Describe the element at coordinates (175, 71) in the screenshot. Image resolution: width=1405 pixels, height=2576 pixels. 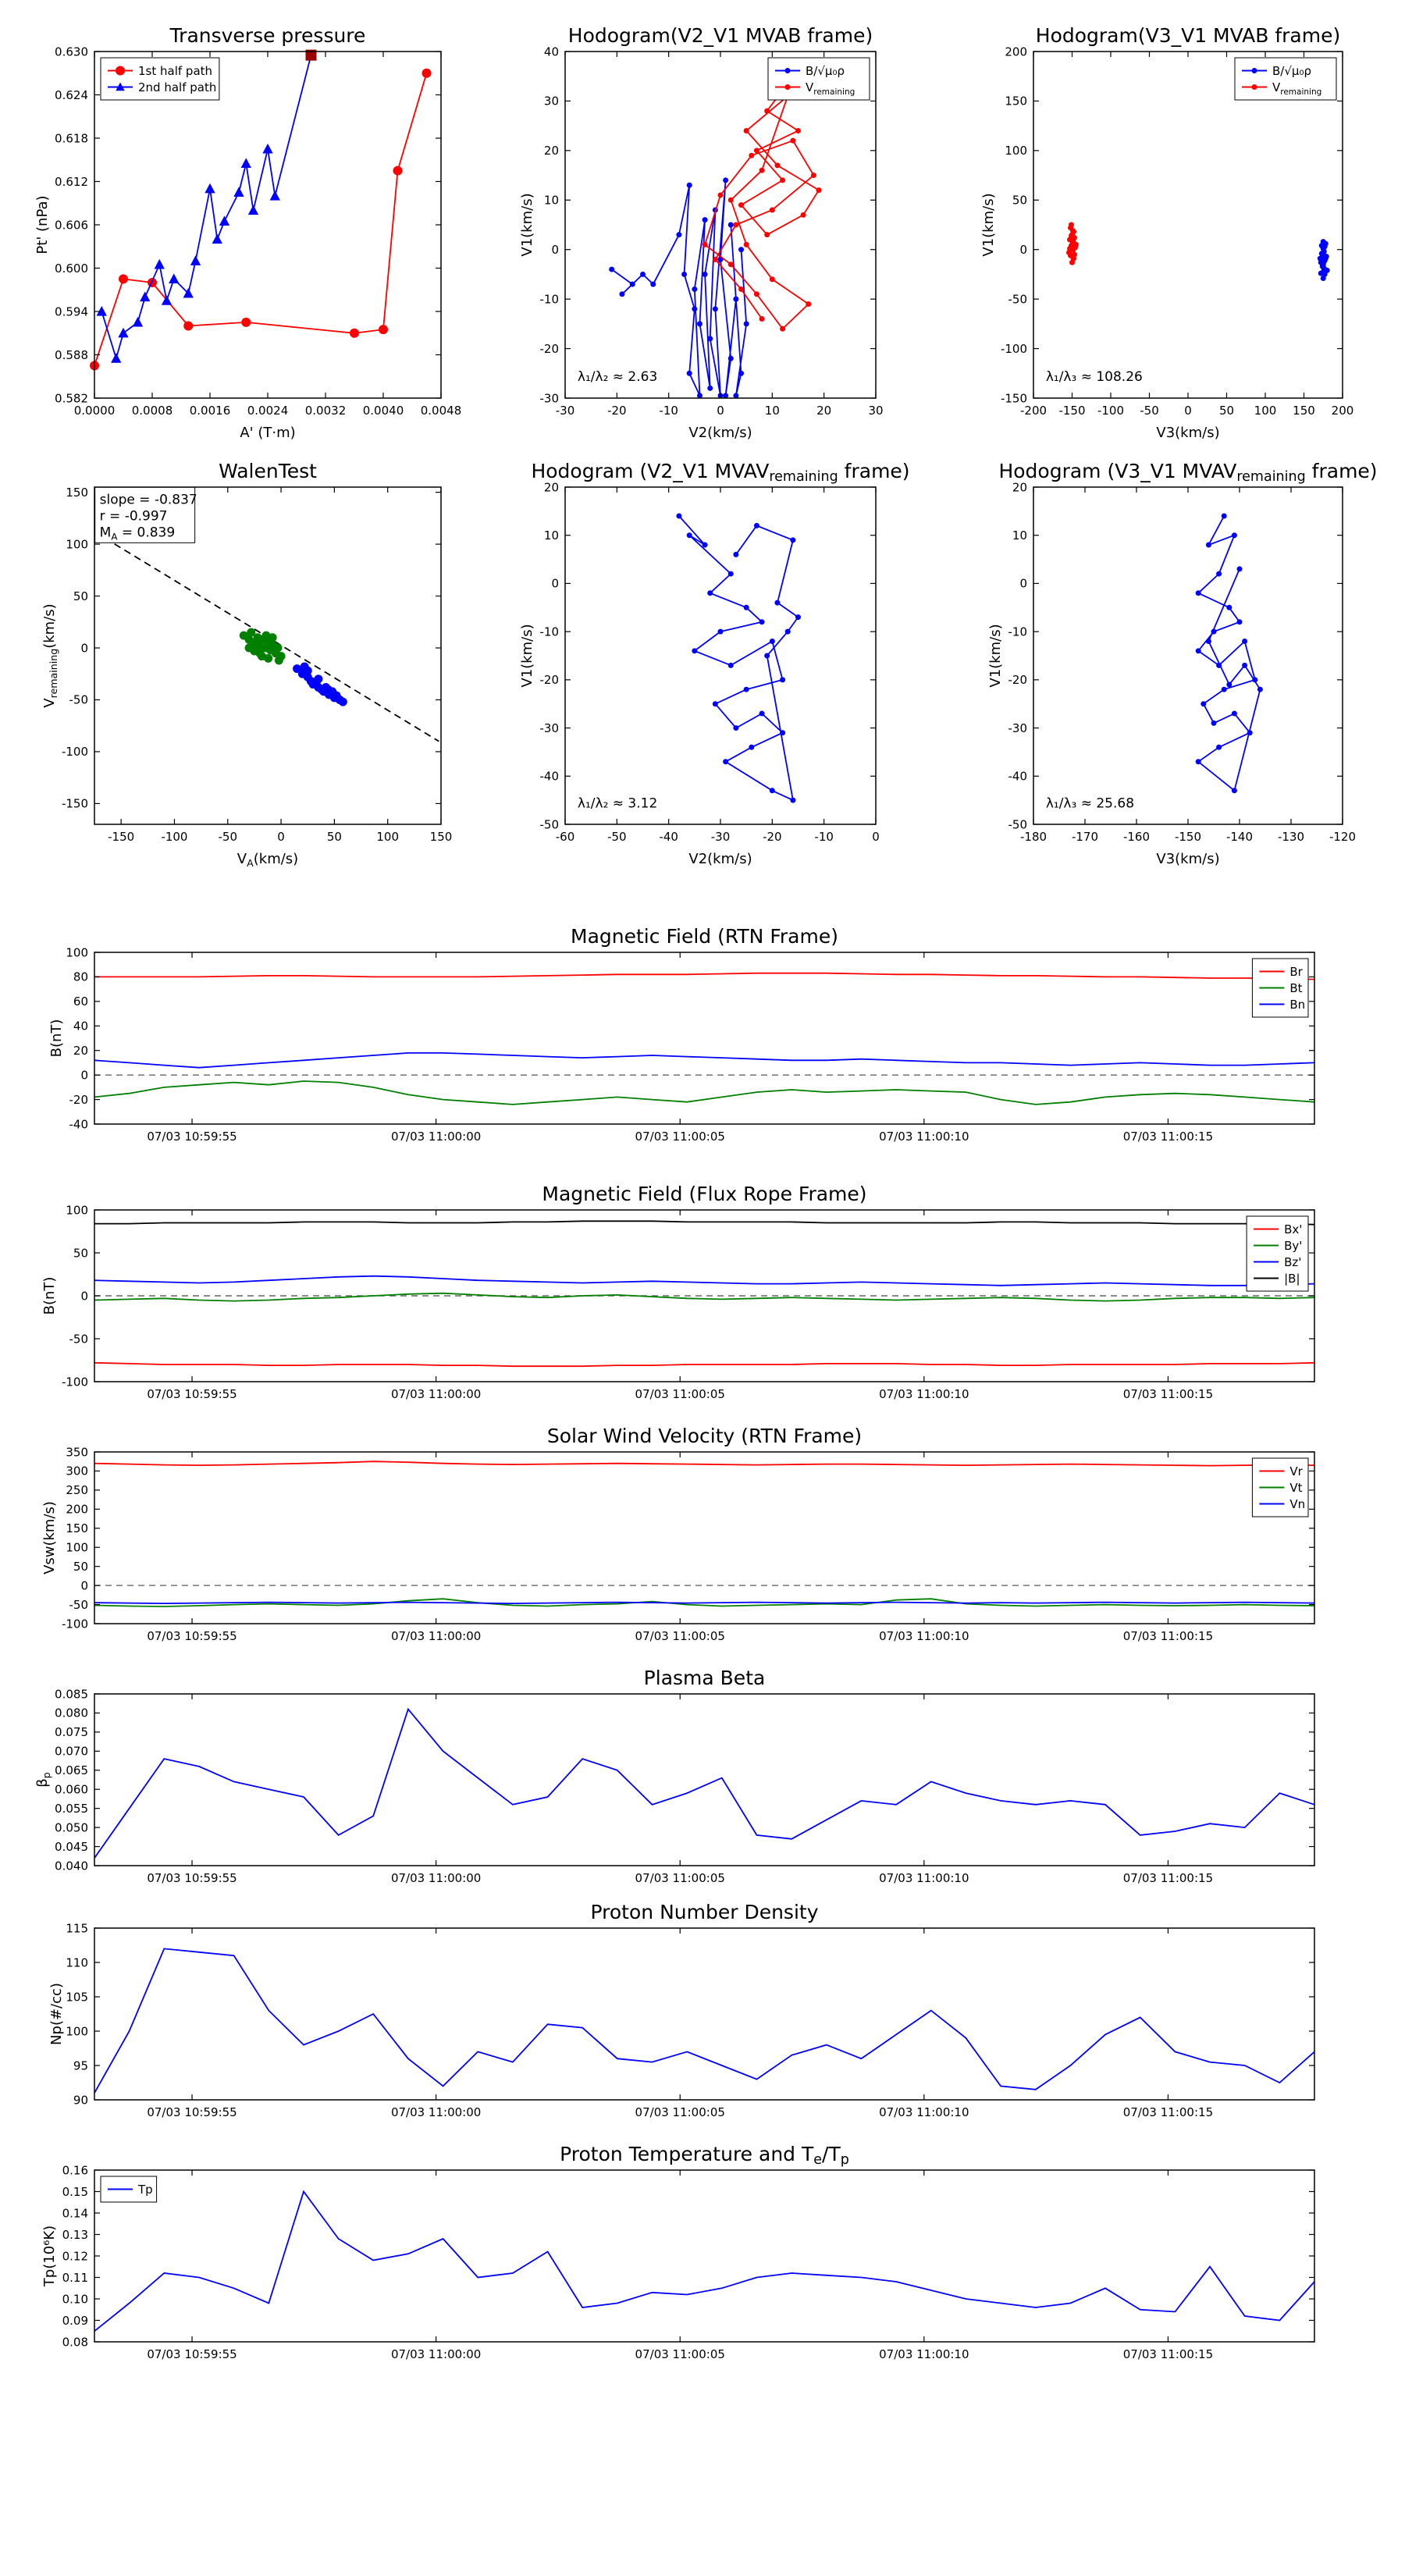
I see `legend-label: 1st half path` at that location.